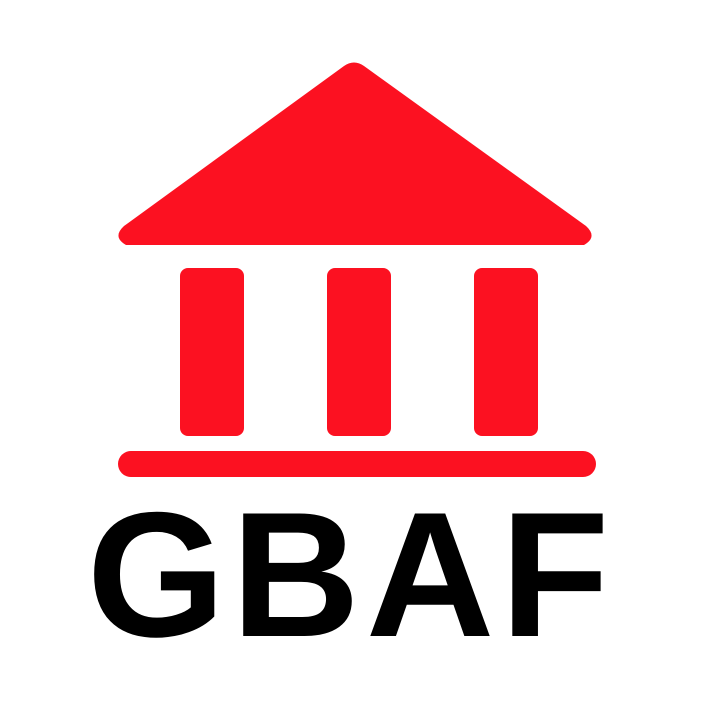 This screenshot has width=702, height=706. I want to click on column-left, so click(212, 352).